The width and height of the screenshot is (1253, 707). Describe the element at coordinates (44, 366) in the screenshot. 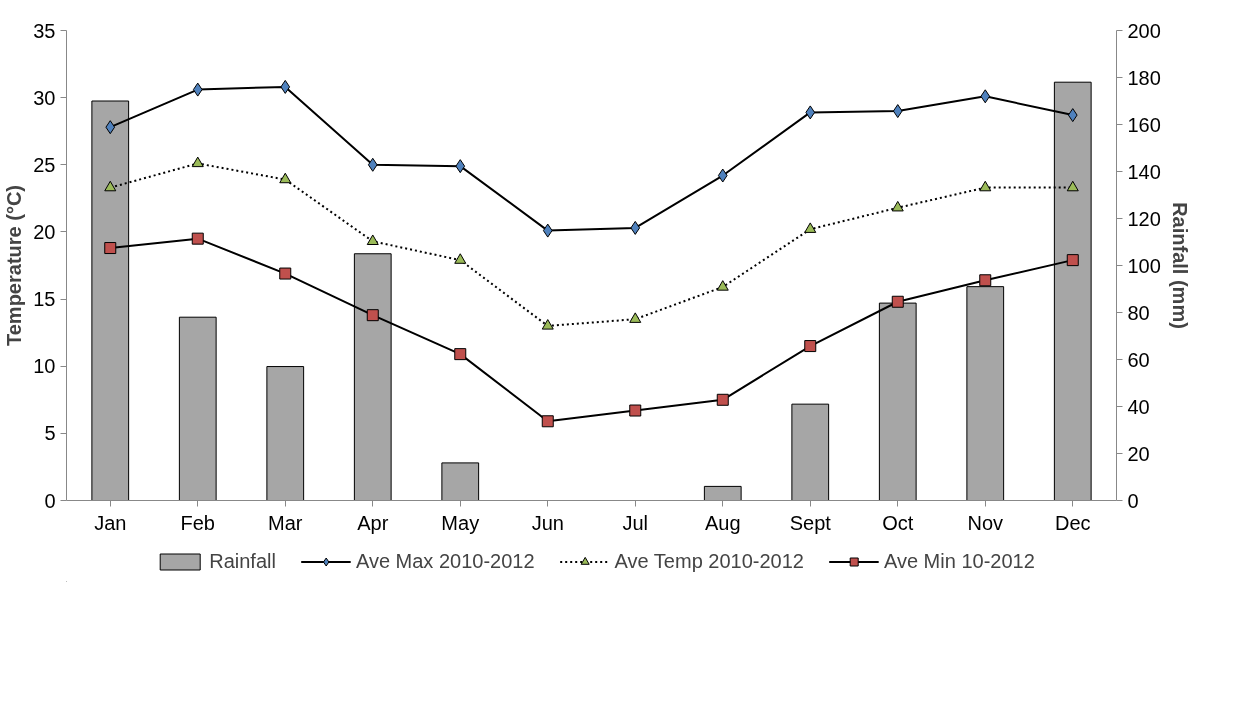

I see `y-tick-label: 10` at that location.